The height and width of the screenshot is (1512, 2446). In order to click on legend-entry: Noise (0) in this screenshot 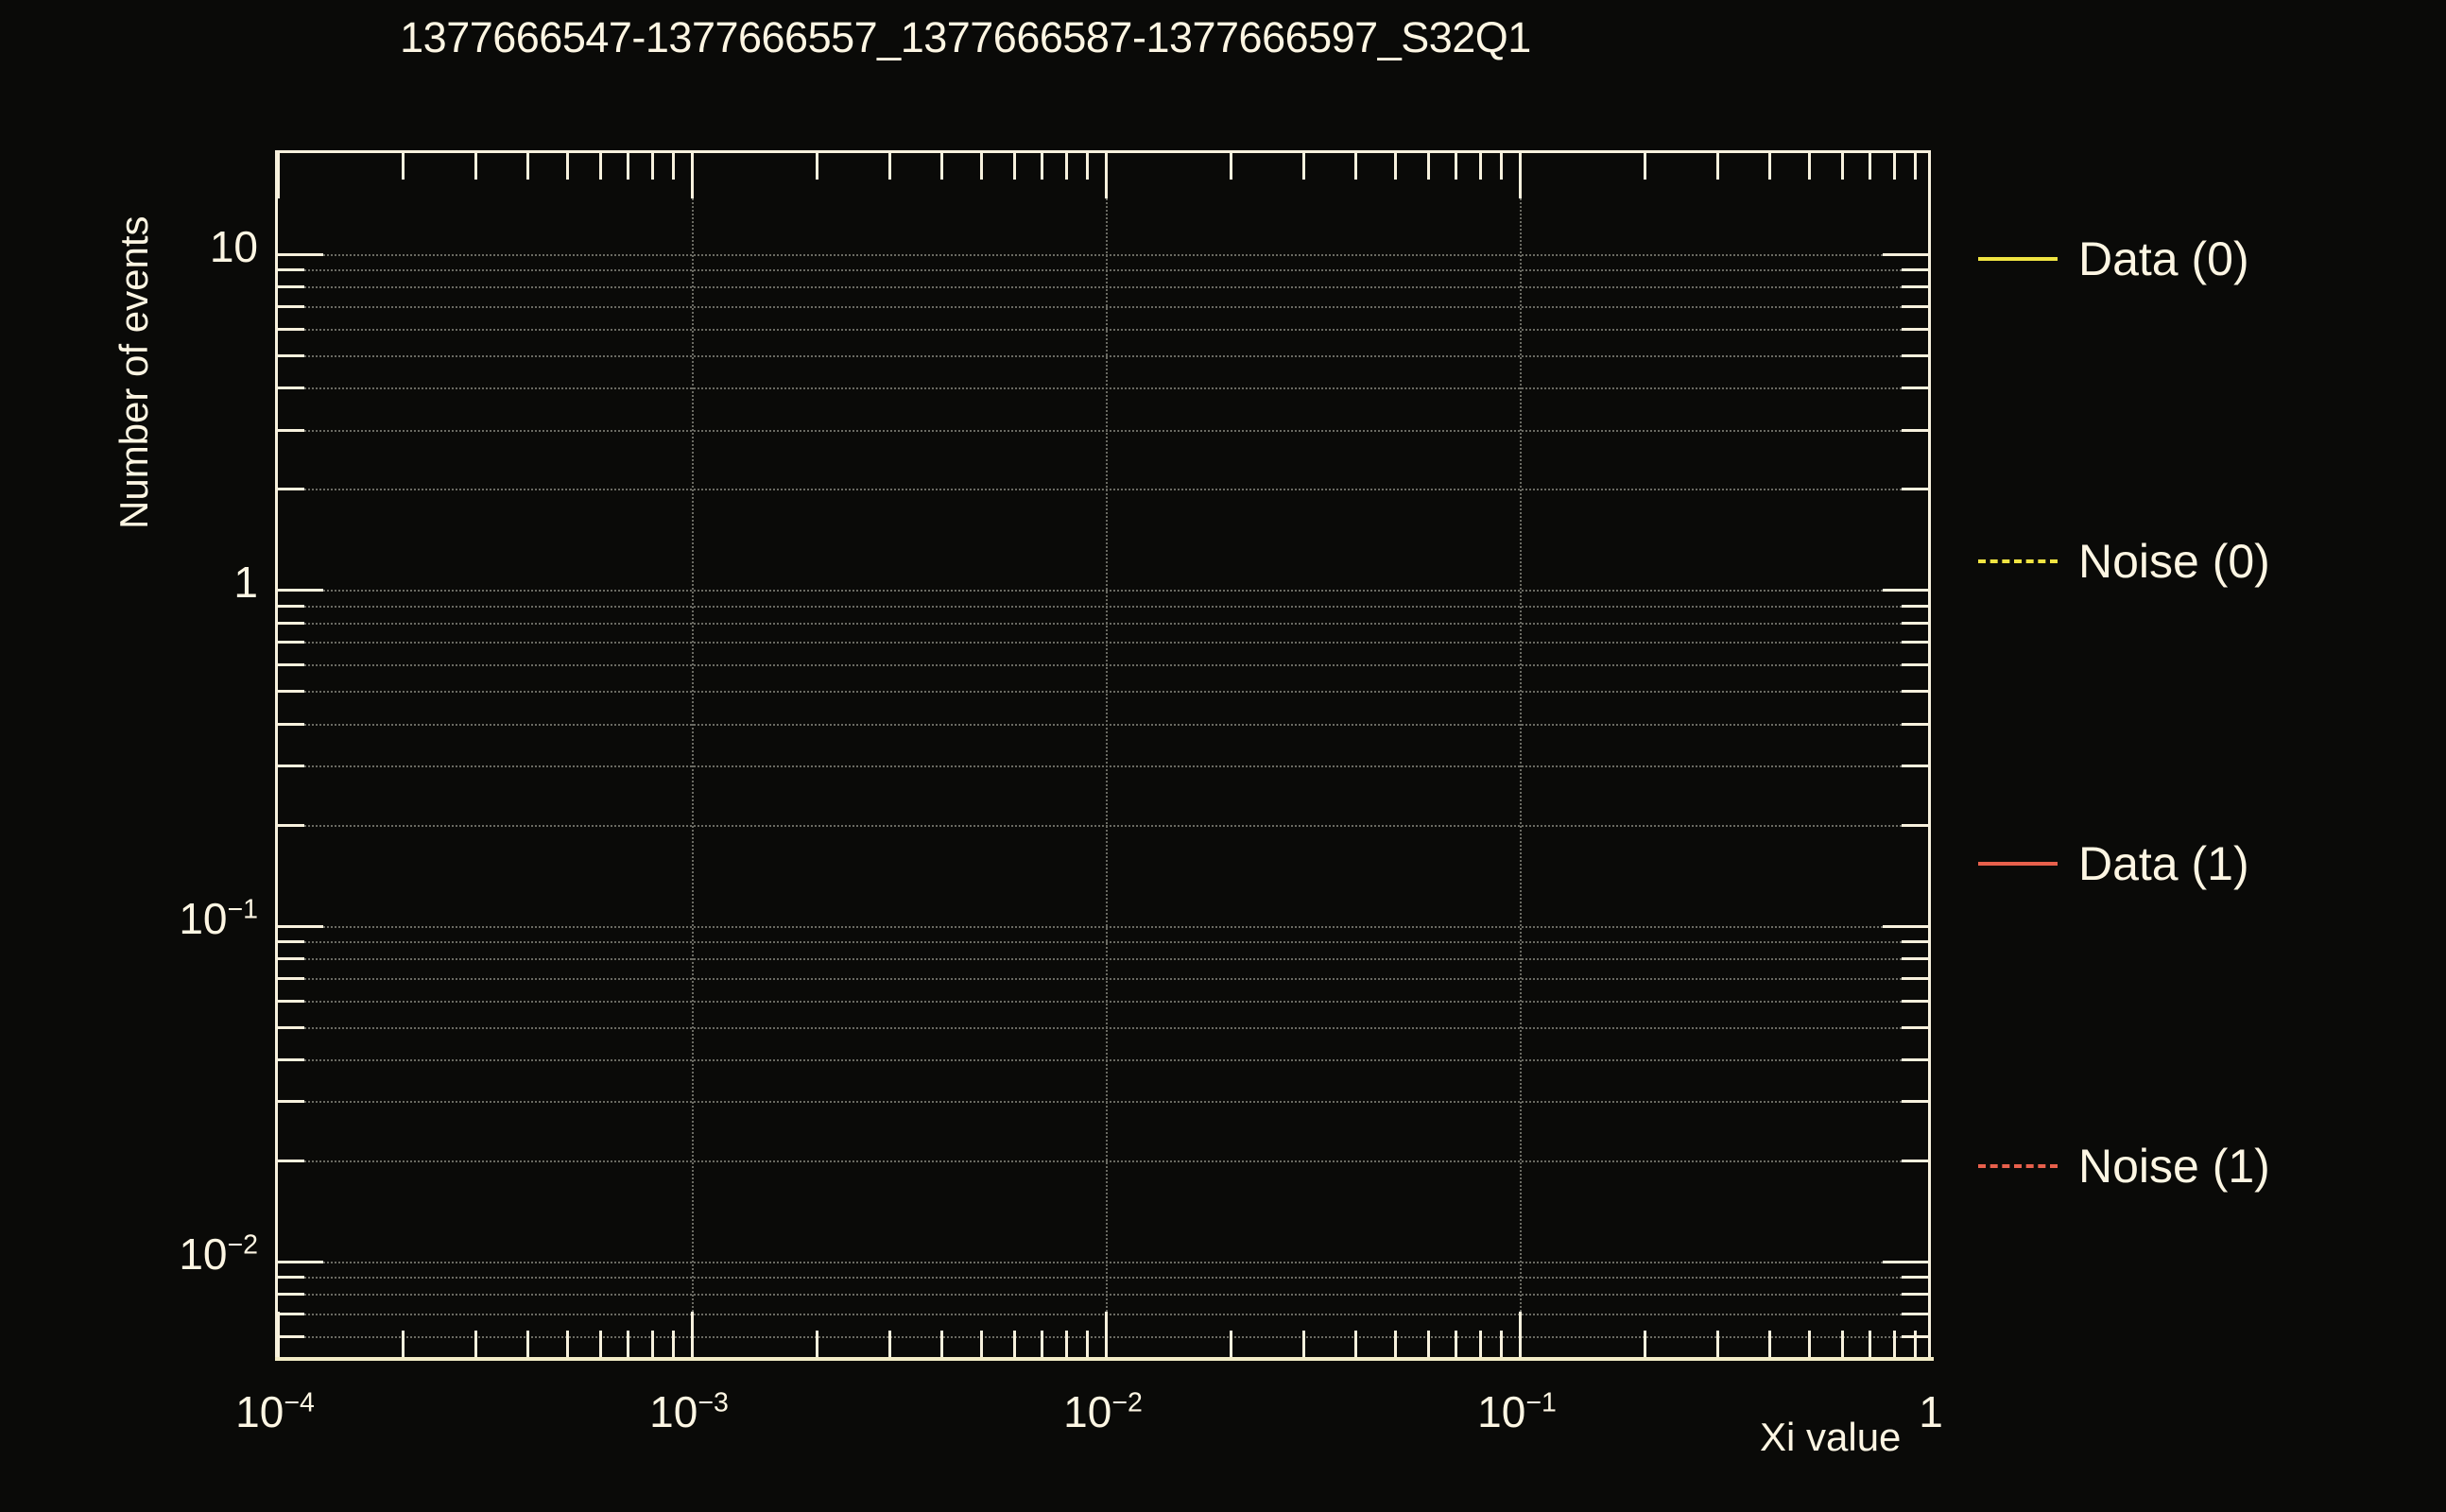, I will do `click(2191, 561)`.